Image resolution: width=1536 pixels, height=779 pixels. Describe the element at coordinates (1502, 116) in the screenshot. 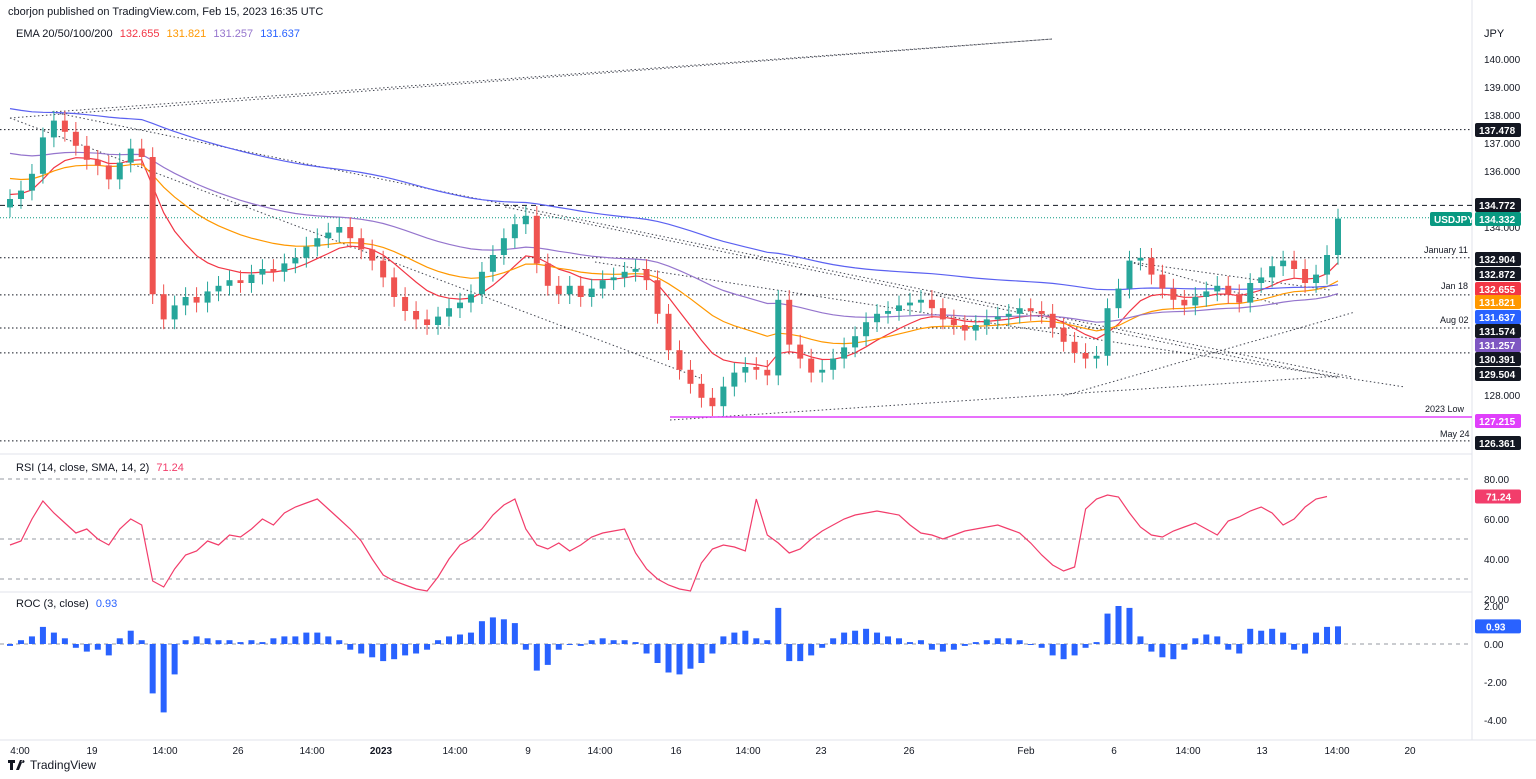

I see `price-tick-2: 138.000` at that location.